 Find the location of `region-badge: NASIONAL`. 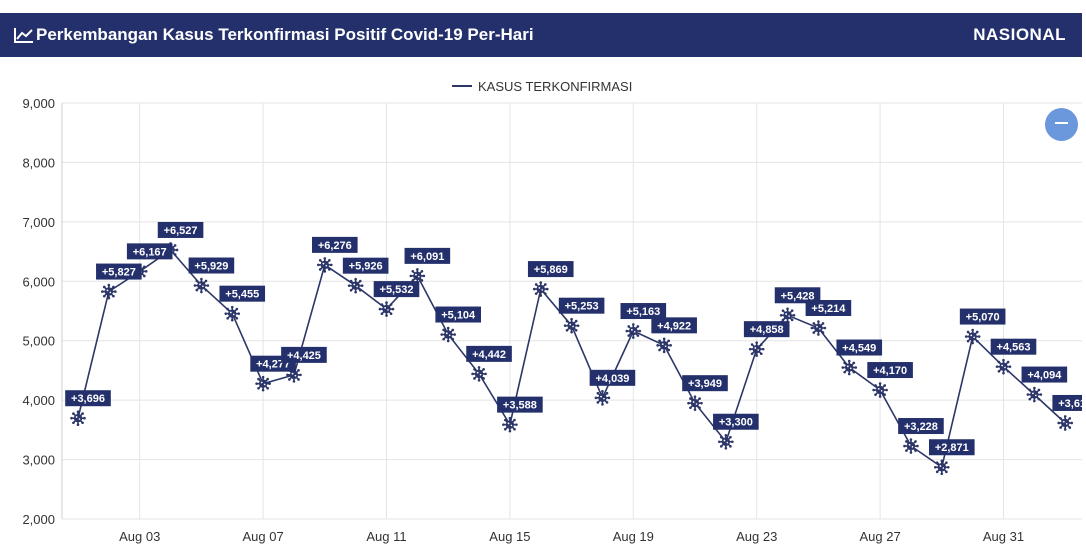

region-badge: NASIONAL is located at coordinates (1019, 34).